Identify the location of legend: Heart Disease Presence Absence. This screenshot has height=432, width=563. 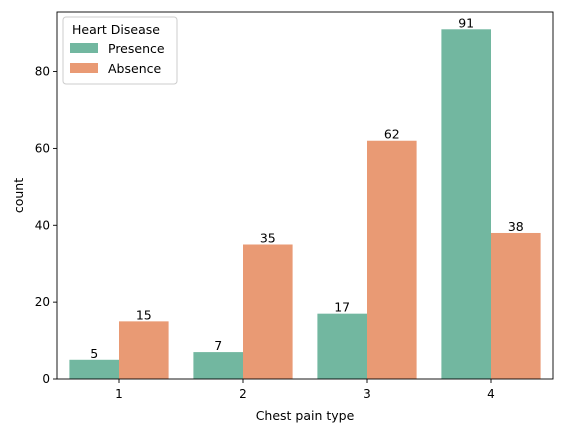
(120, 50).